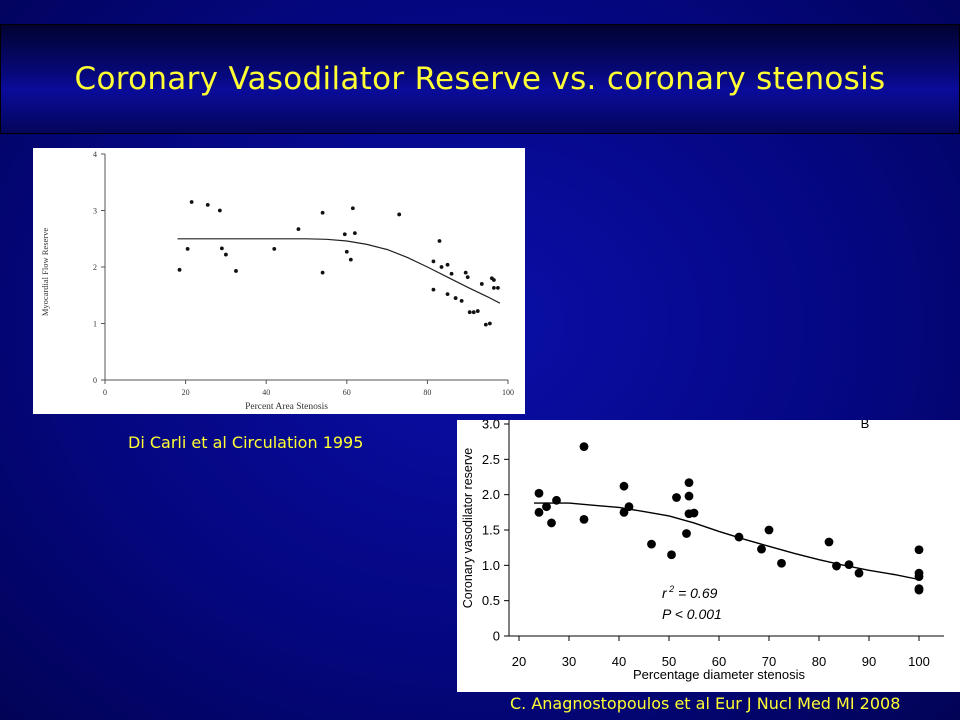 The width and height of the screenshot is (960, 720). Describe the element at coordinates (105, 392) in the screenshot. I see `x-tick-label: 0` at that location.